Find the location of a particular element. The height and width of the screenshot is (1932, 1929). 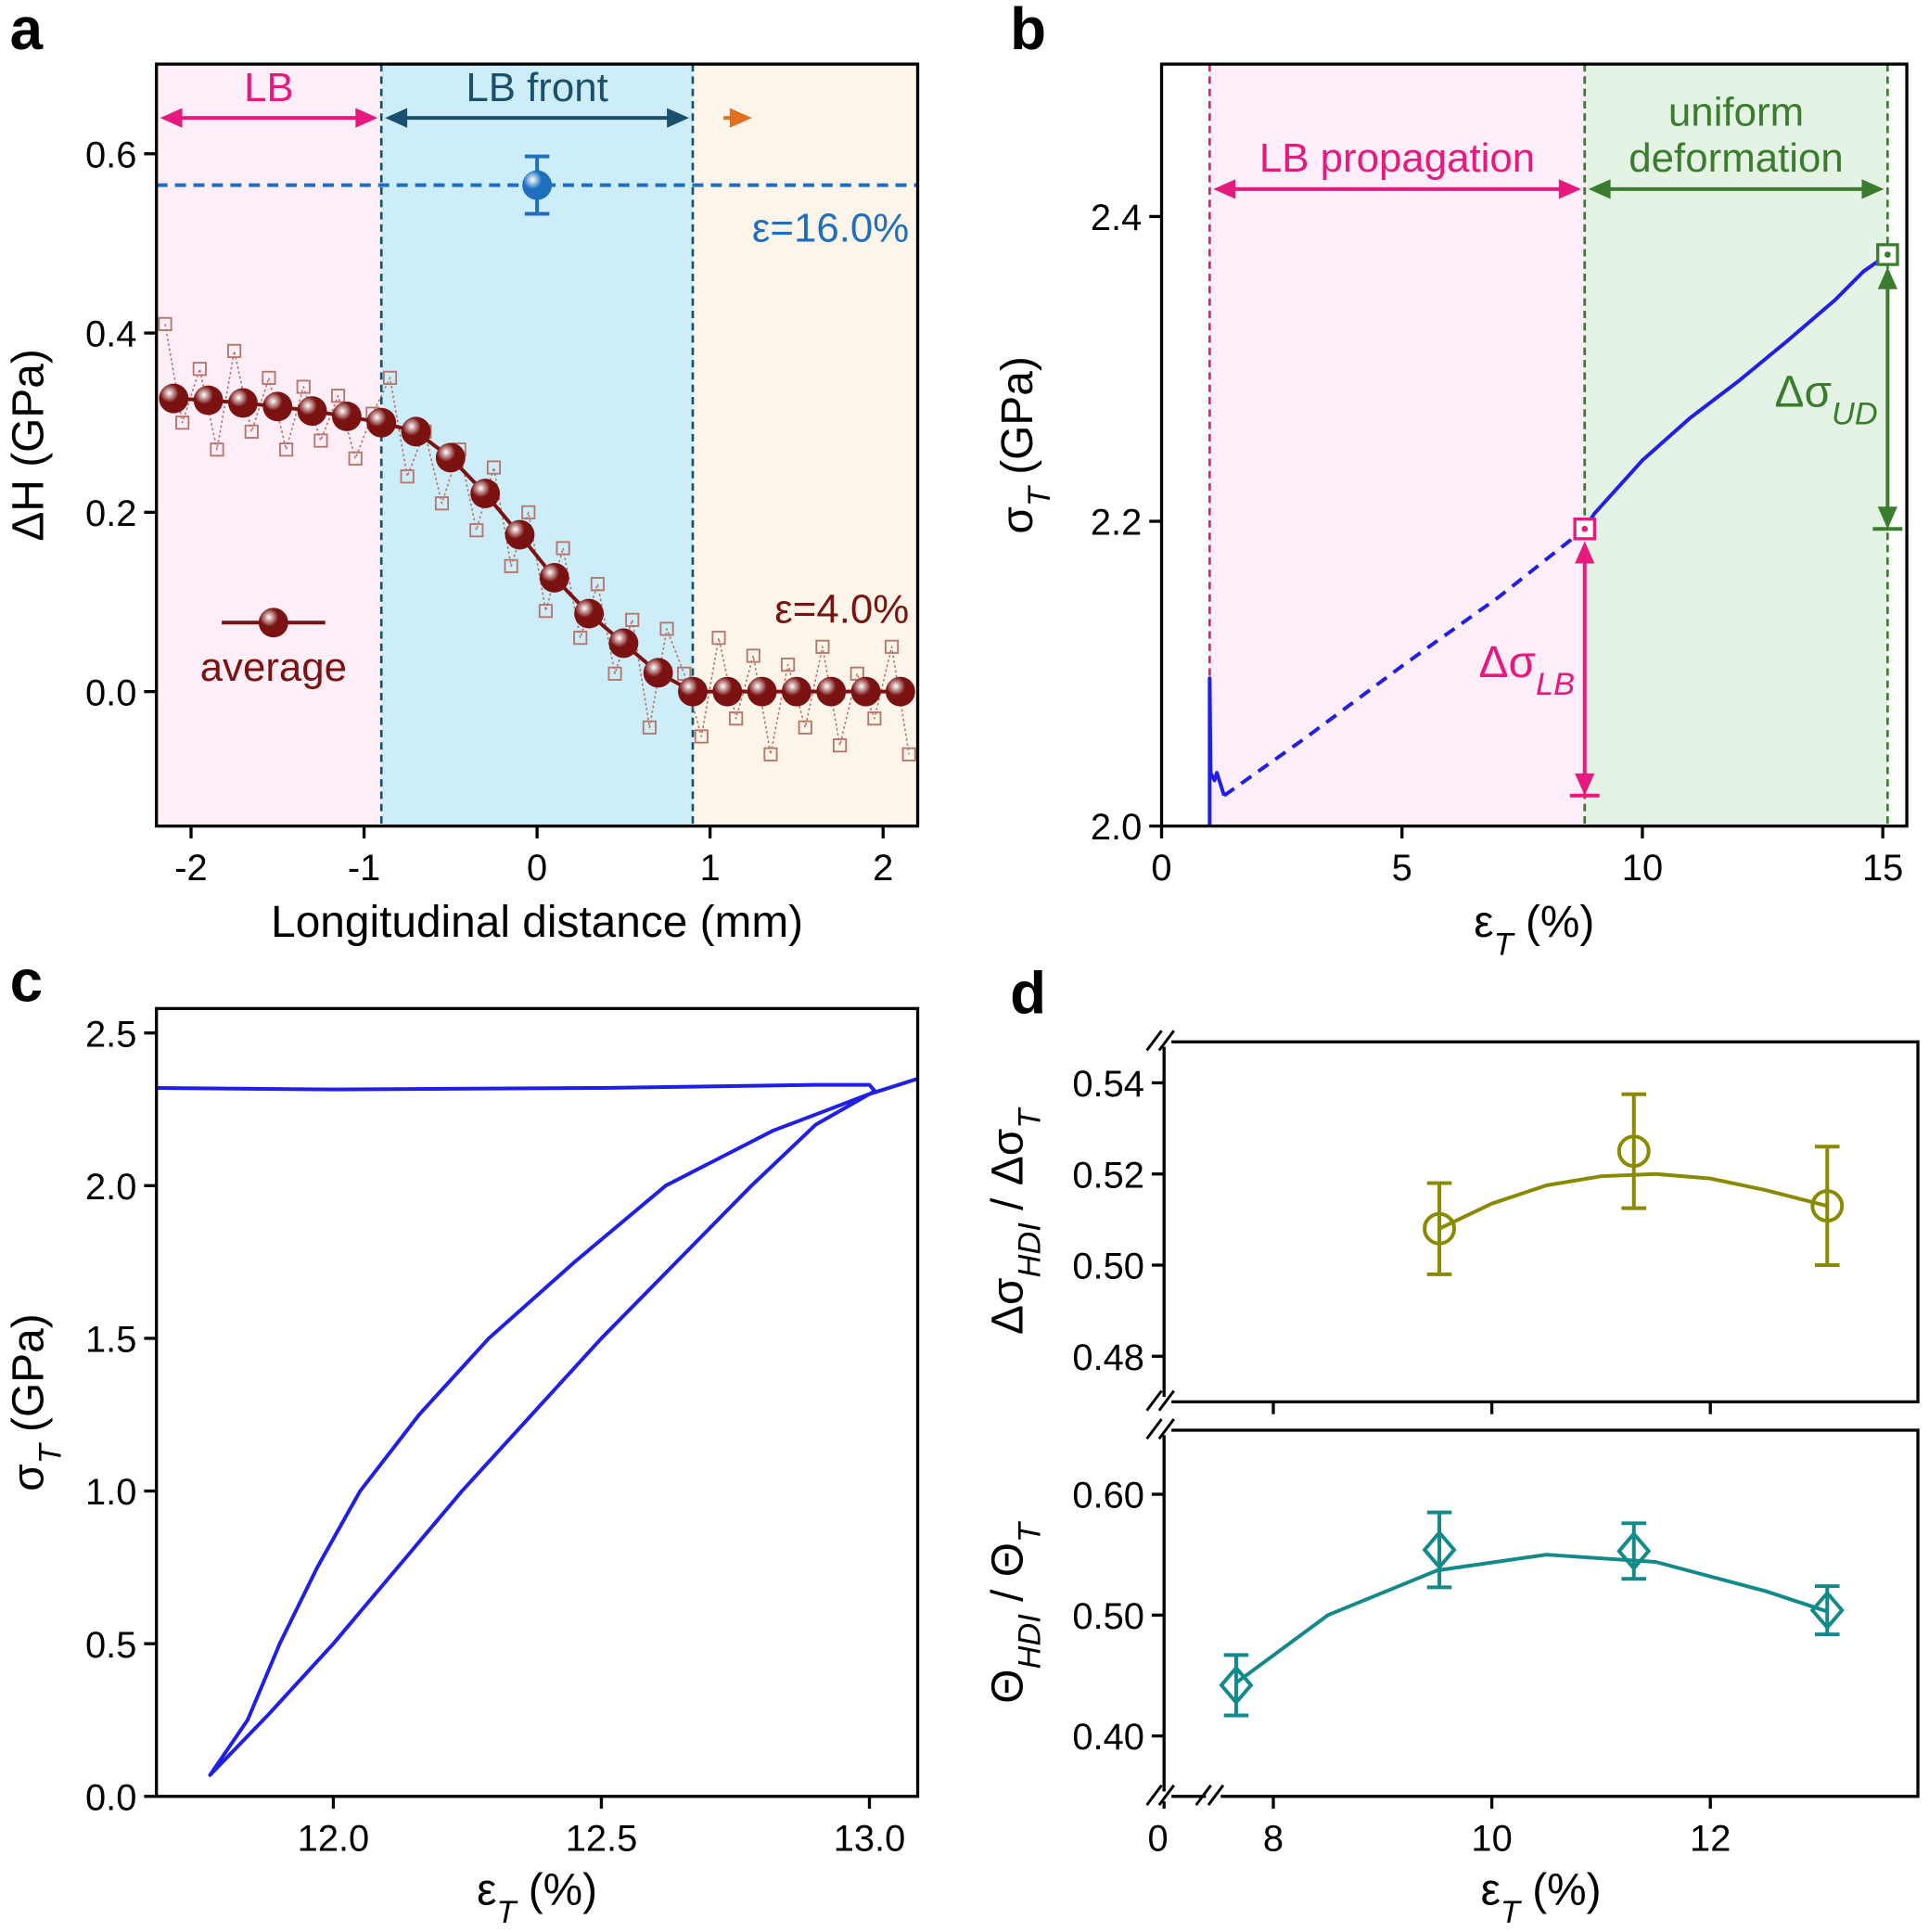

x-tick-label: 2 is located at coordinates (883, 868).